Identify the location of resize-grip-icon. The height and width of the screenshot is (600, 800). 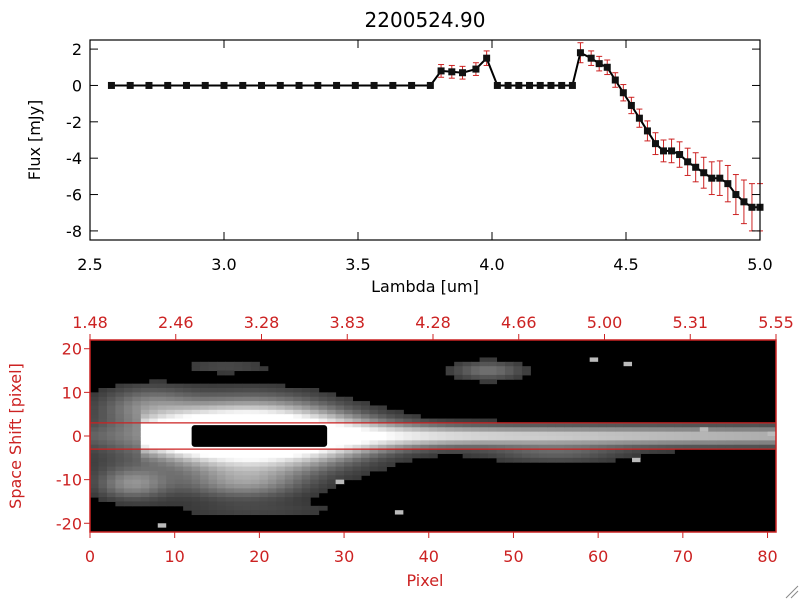
(792, 592).